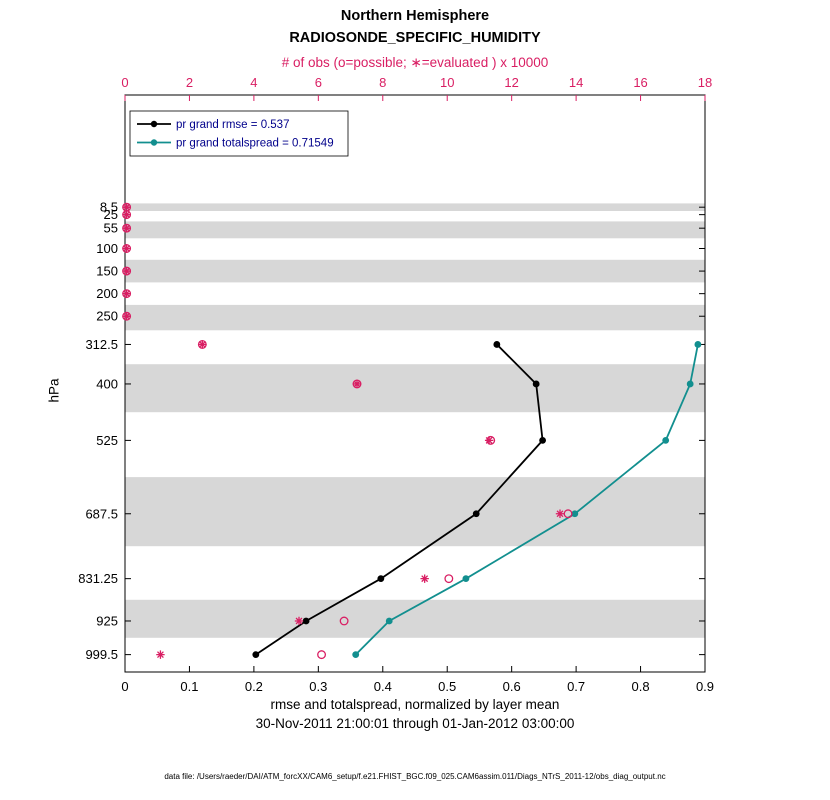 The image size is (830, 800). I want to click on legend-entry-label: pr grand totalspread = 0.71549, so click(255, 144).